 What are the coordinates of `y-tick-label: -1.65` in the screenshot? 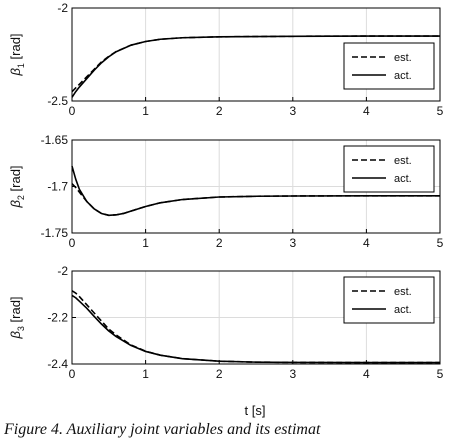 It's located at (55, 140).